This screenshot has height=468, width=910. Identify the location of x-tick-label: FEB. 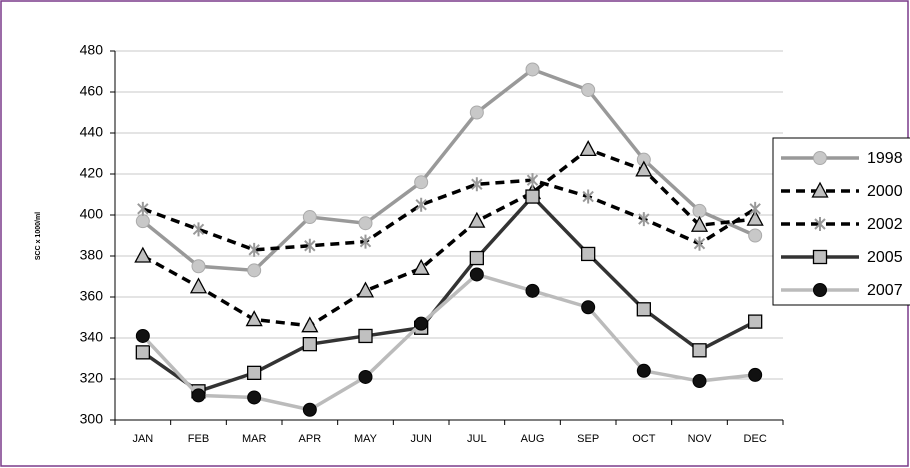
(198, 439).